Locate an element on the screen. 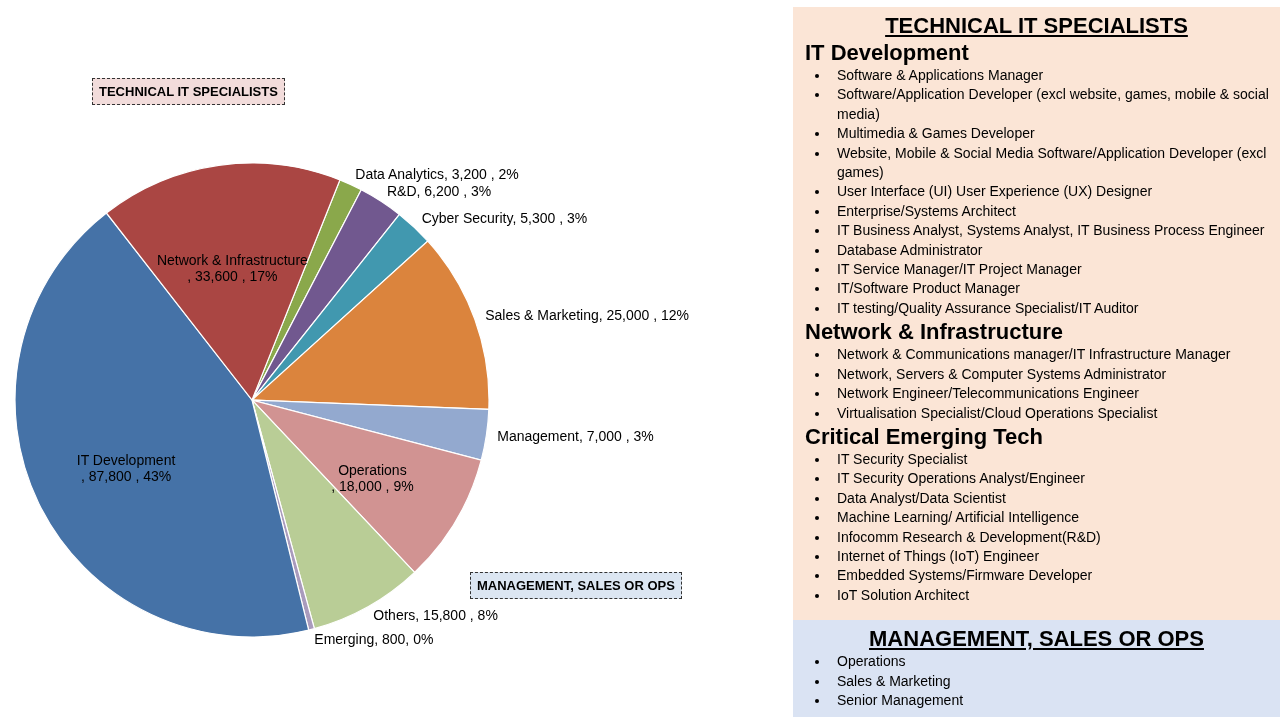 This screenshot has width=1283, height=717. text: IT Service Manager/IT Project Manager is located at coordinates (960, 270).